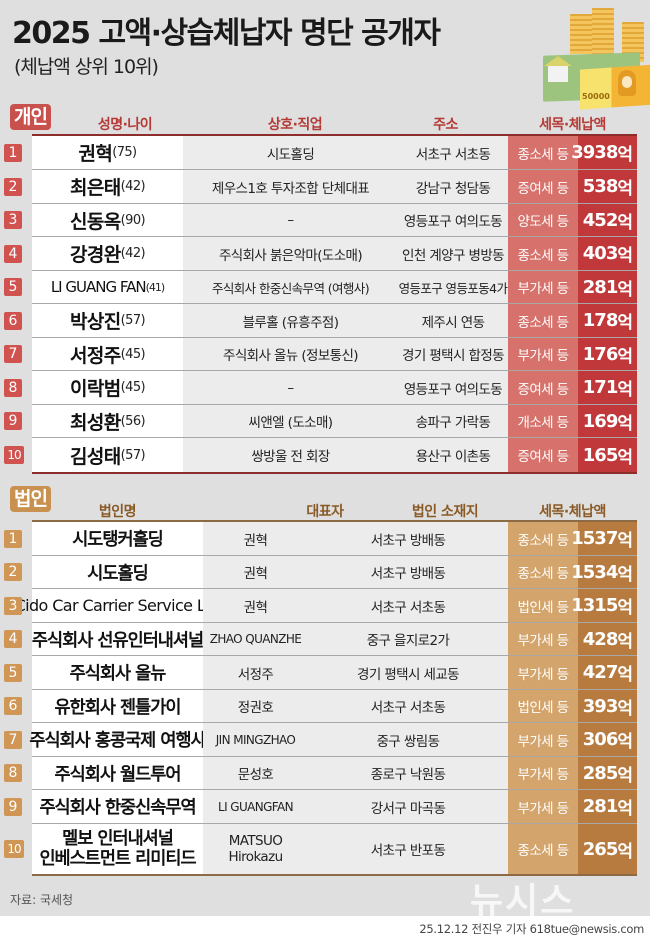  What do you see at coordinates (255, 773) in the screenshot?
I see `representative-cell: 문성호` at bounding box center [255, 773].